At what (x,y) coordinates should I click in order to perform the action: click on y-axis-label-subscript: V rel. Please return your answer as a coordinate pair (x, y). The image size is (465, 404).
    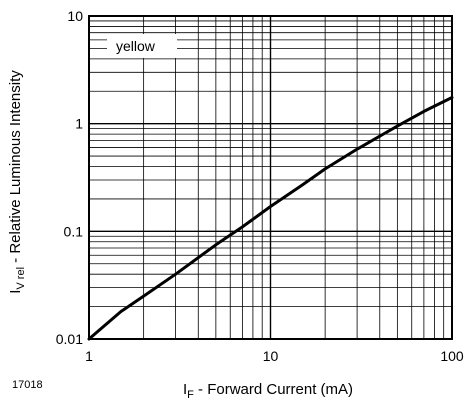
    Looking at the image, I should click on (21, 278).